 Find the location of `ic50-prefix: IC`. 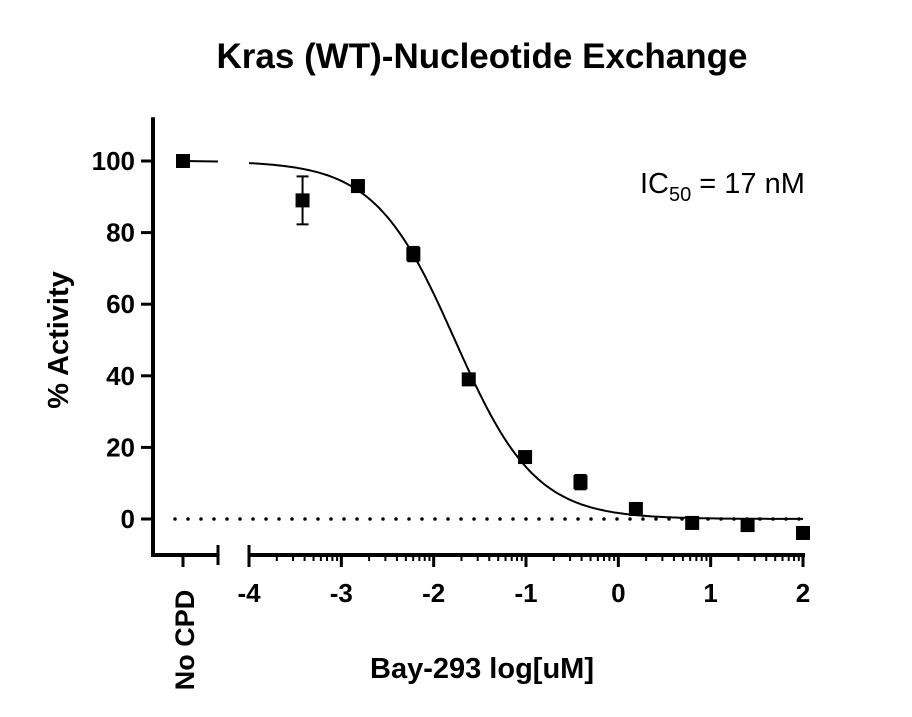

ic50-prefix: IC is located at coordinates (654, 184).